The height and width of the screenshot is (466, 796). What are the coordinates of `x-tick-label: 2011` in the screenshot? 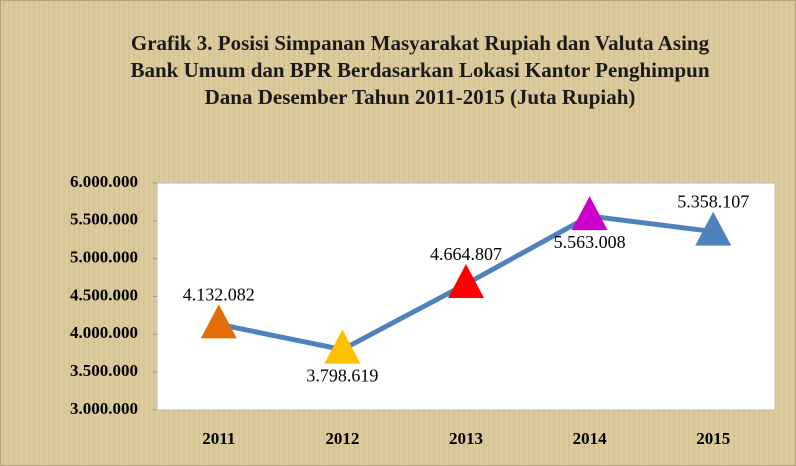 It's located at (218, 438).